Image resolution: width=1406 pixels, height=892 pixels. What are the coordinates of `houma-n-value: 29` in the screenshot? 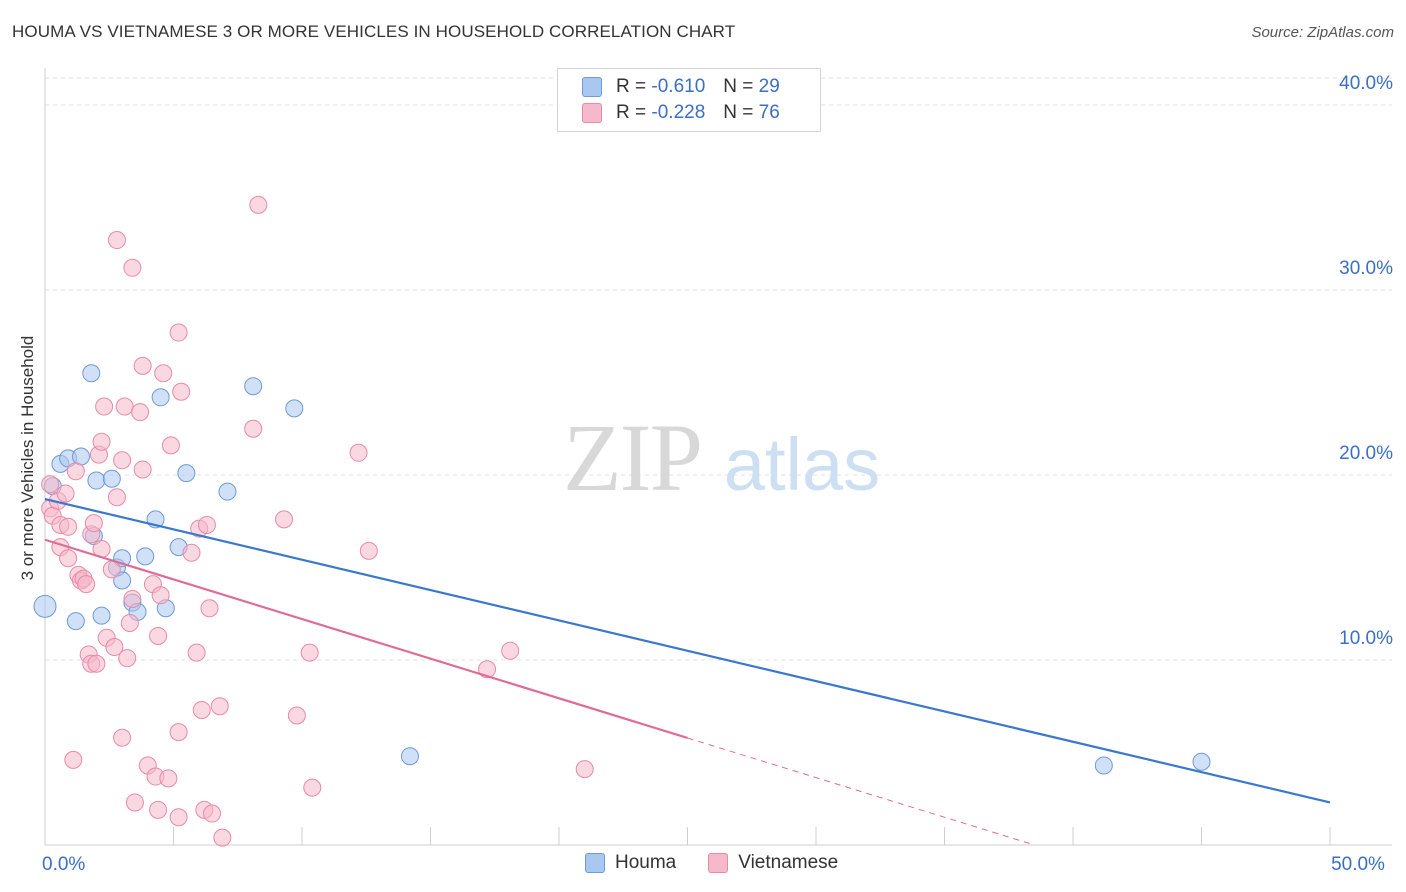 It's located at (769, 86).